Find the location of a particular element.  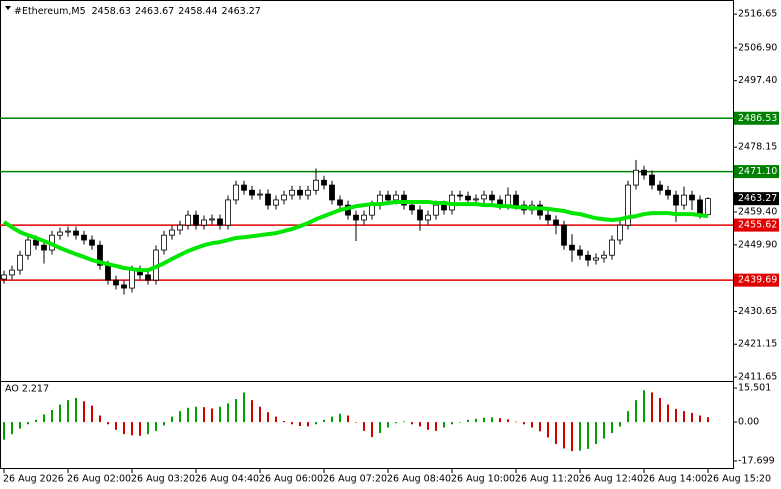

moving-average is located at coordinates (355, 236).